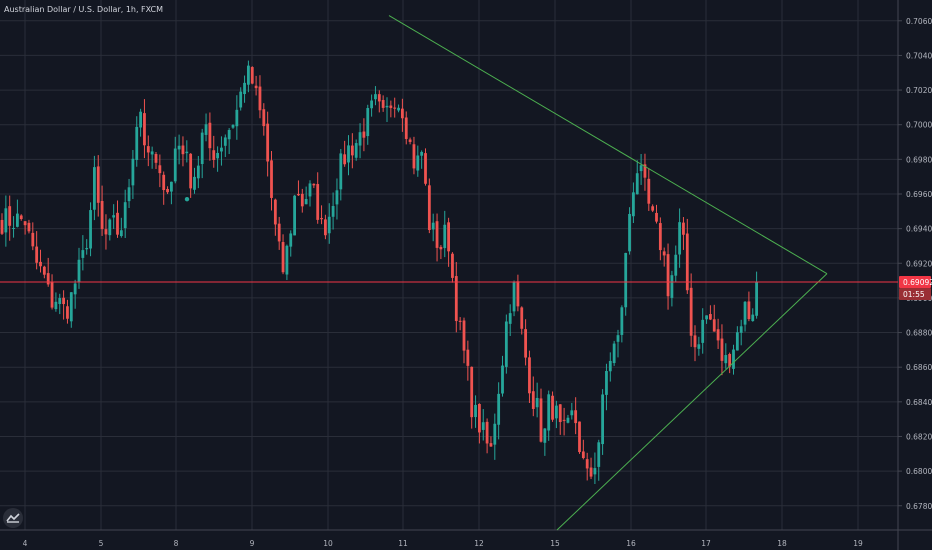  Describe the element at coordinates (13, 518) in the screenshot. I see `tradingview-logo-icon` at that location.